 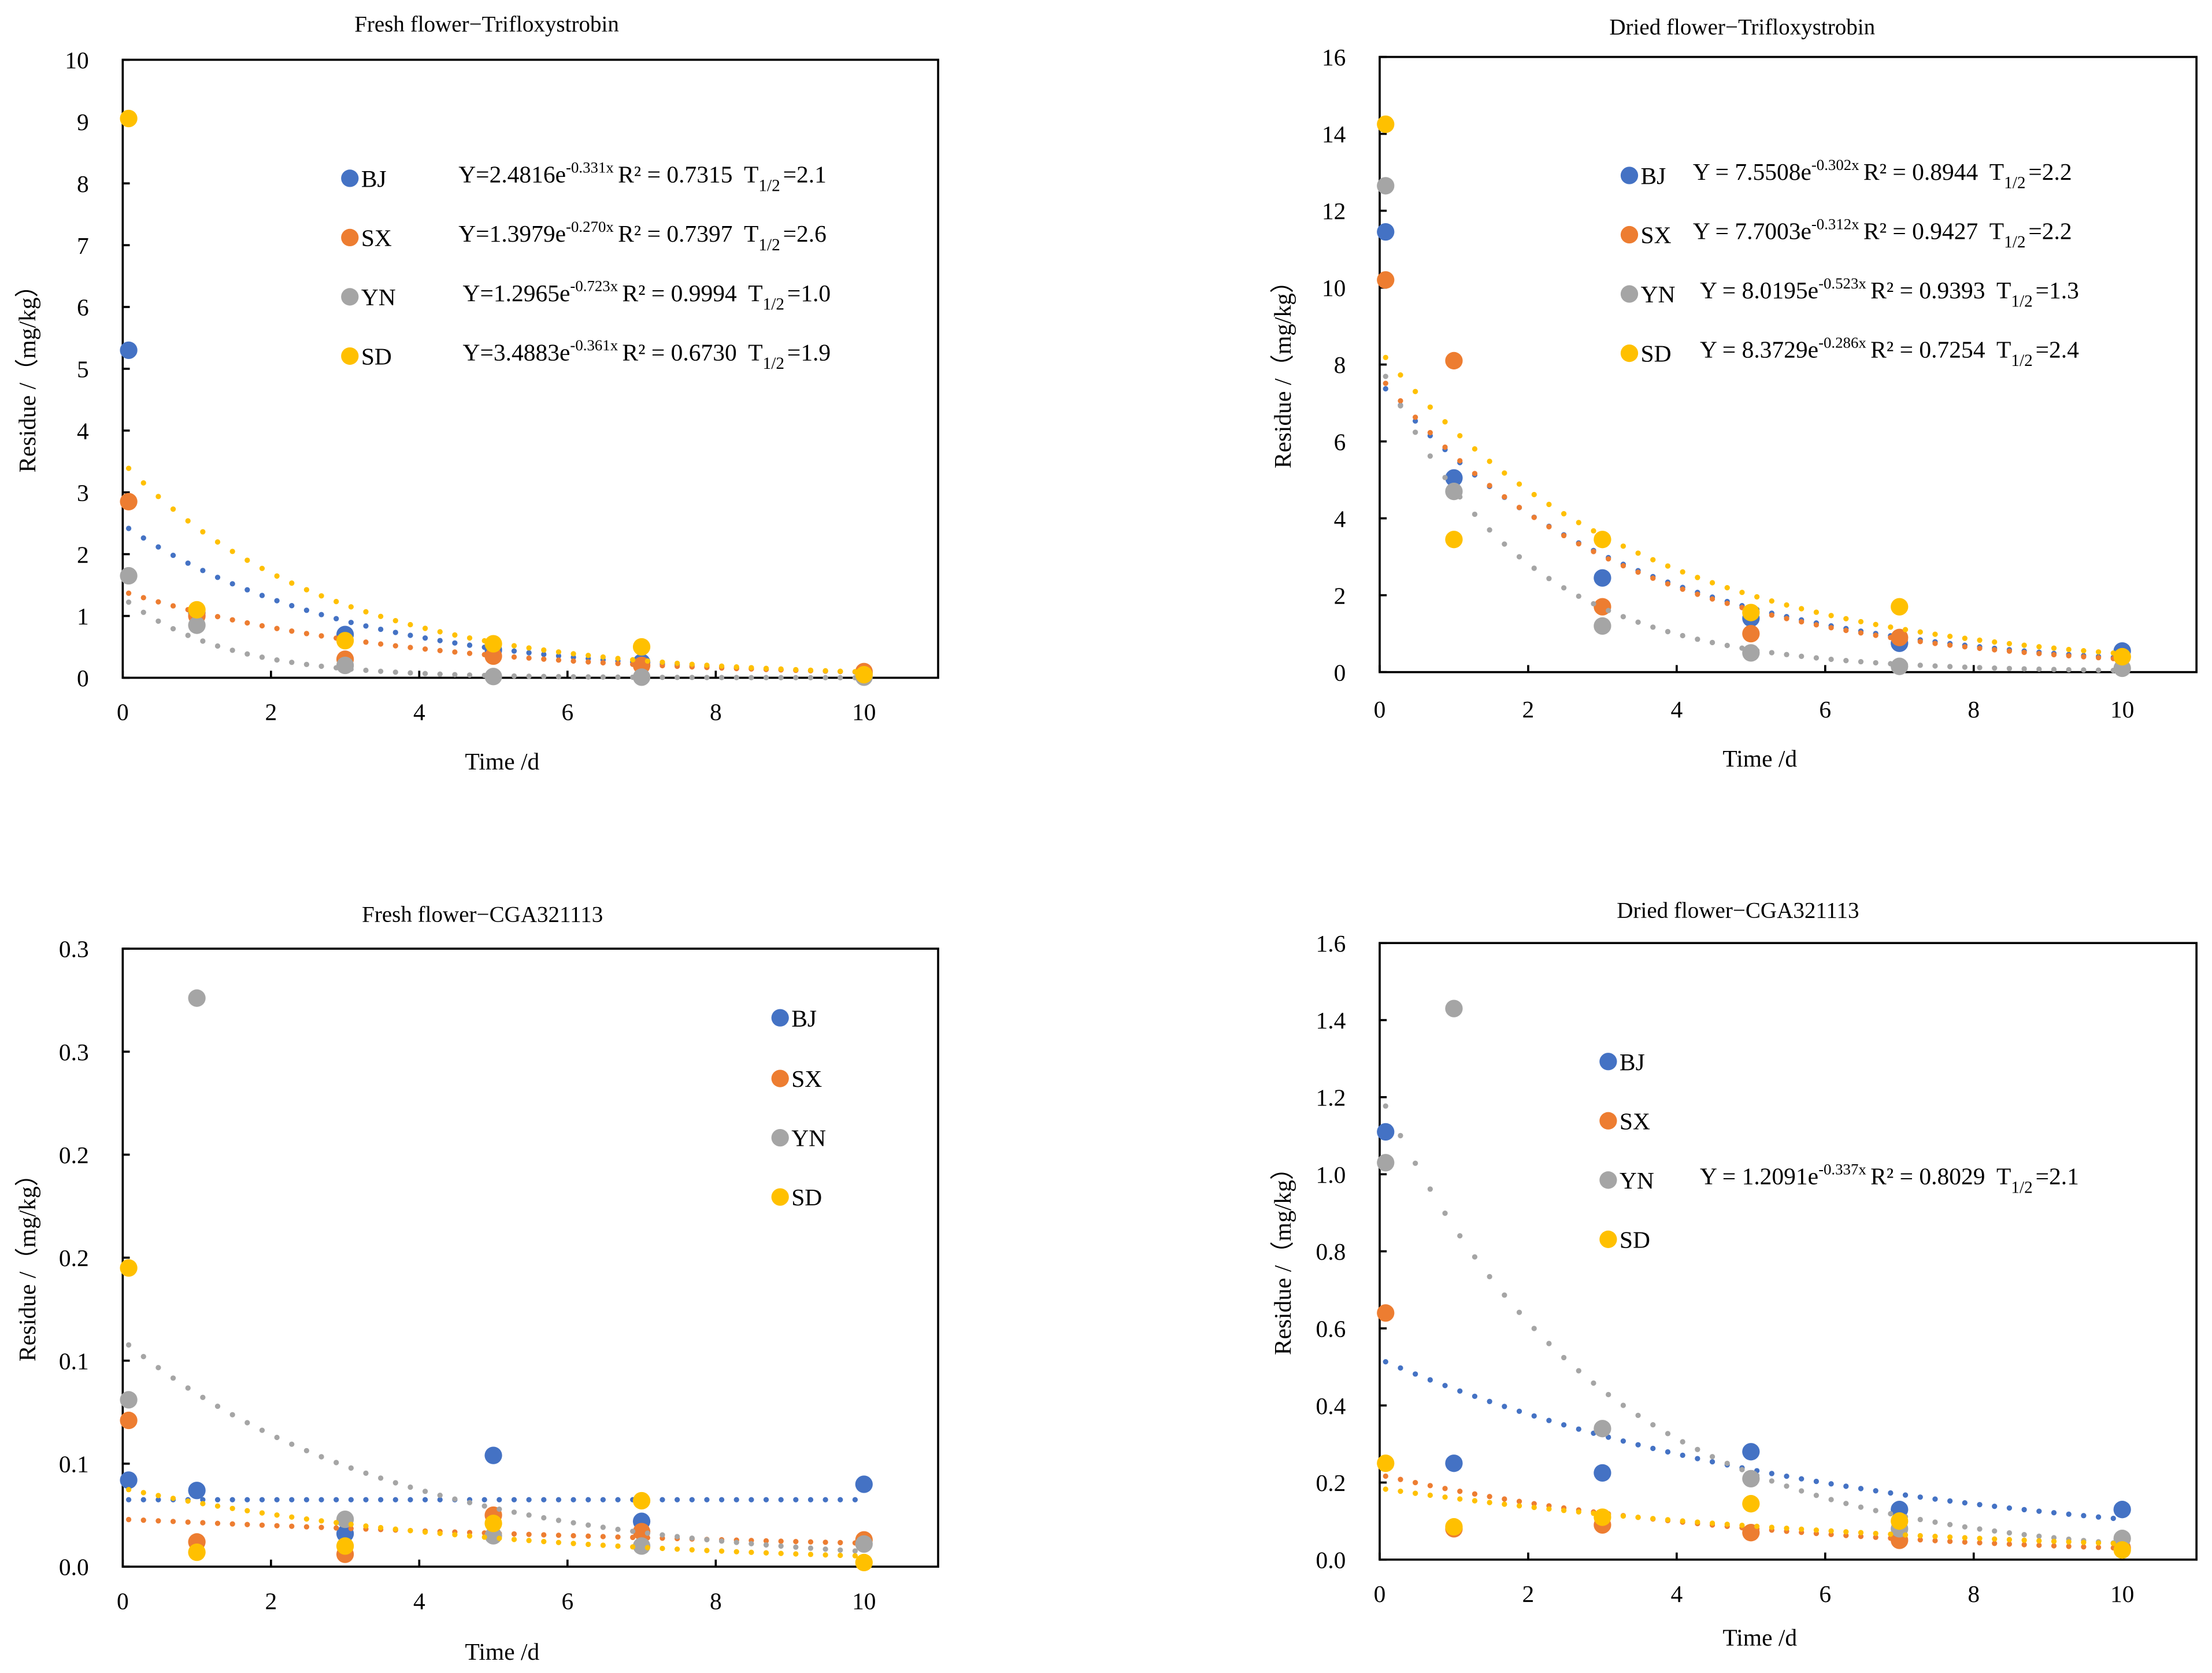 What do you see at coordinates (647, 295) in the screenshot?
I see `trend-equation: Y=1.2965e-0.723x R² = 0.9994 T1/2 =1.0` at bounding box center [647, 295].